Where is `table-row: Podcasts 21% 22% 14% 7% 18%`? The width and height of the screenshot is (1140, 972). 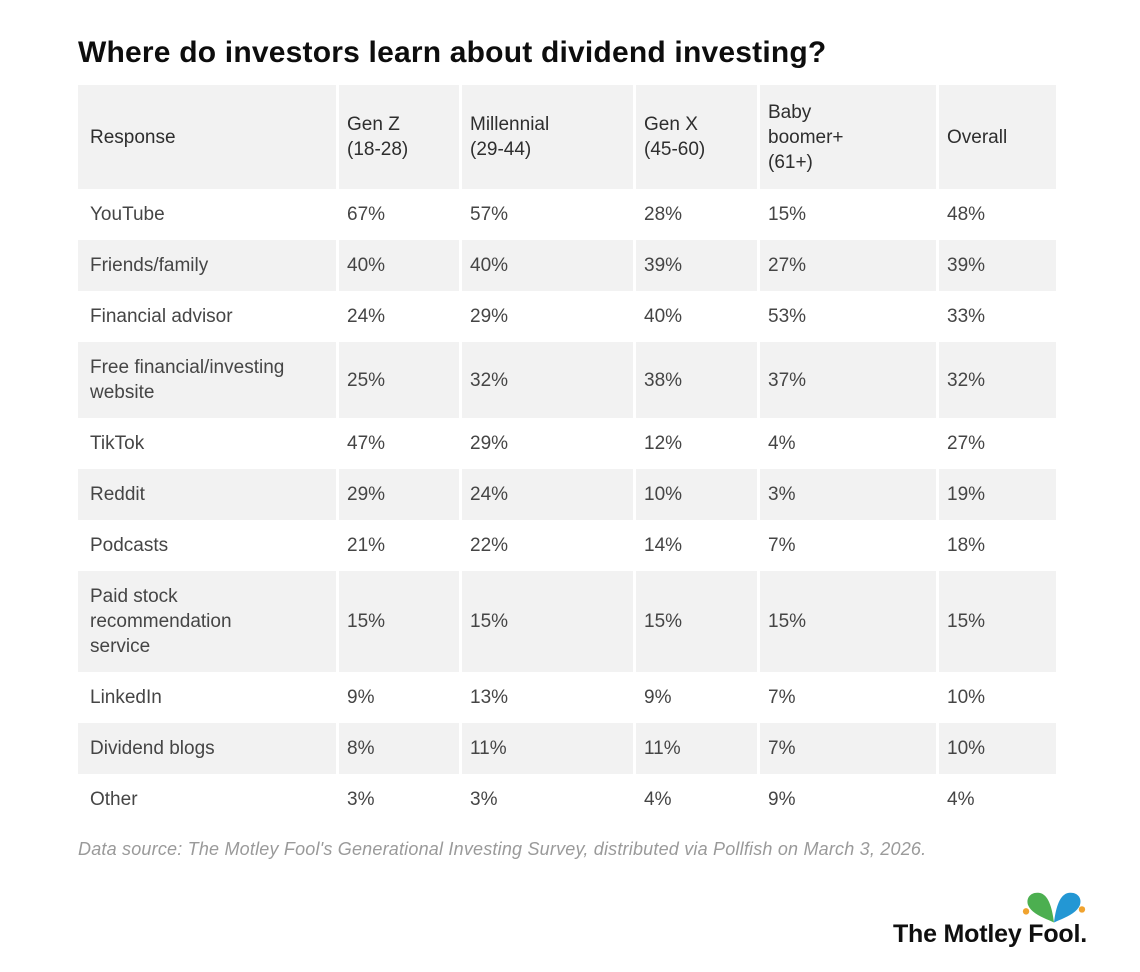
table-row: Podcasts 21% 22% 14% 7% 18% is located at coordinates (567, 545).